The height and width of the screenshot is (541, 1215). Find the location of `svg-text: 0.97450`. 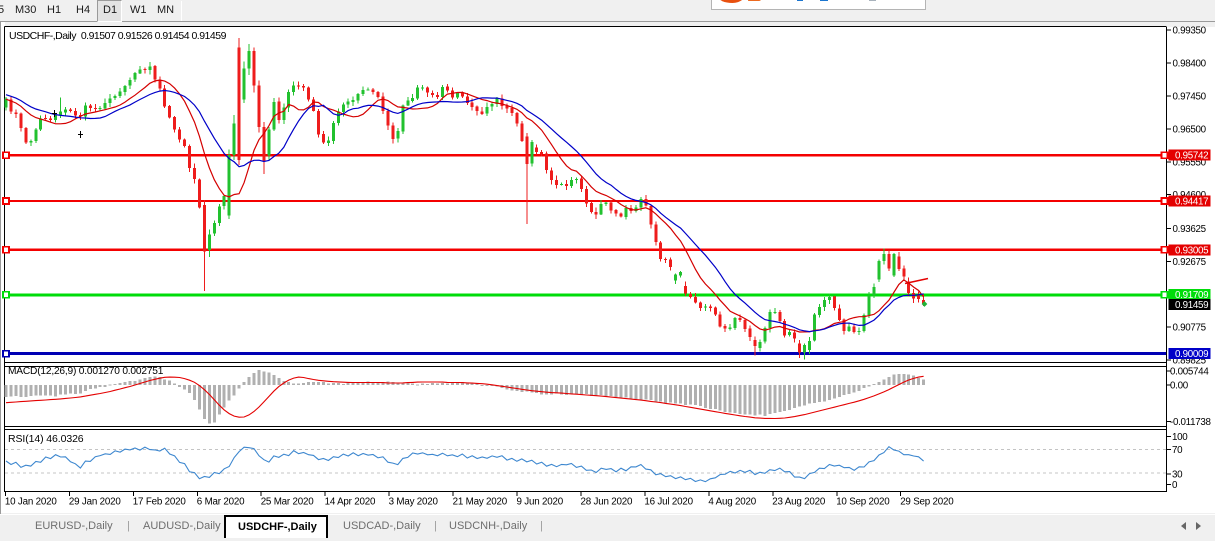

svg-text: 0.97450 is located at coordinates (1190, 97).